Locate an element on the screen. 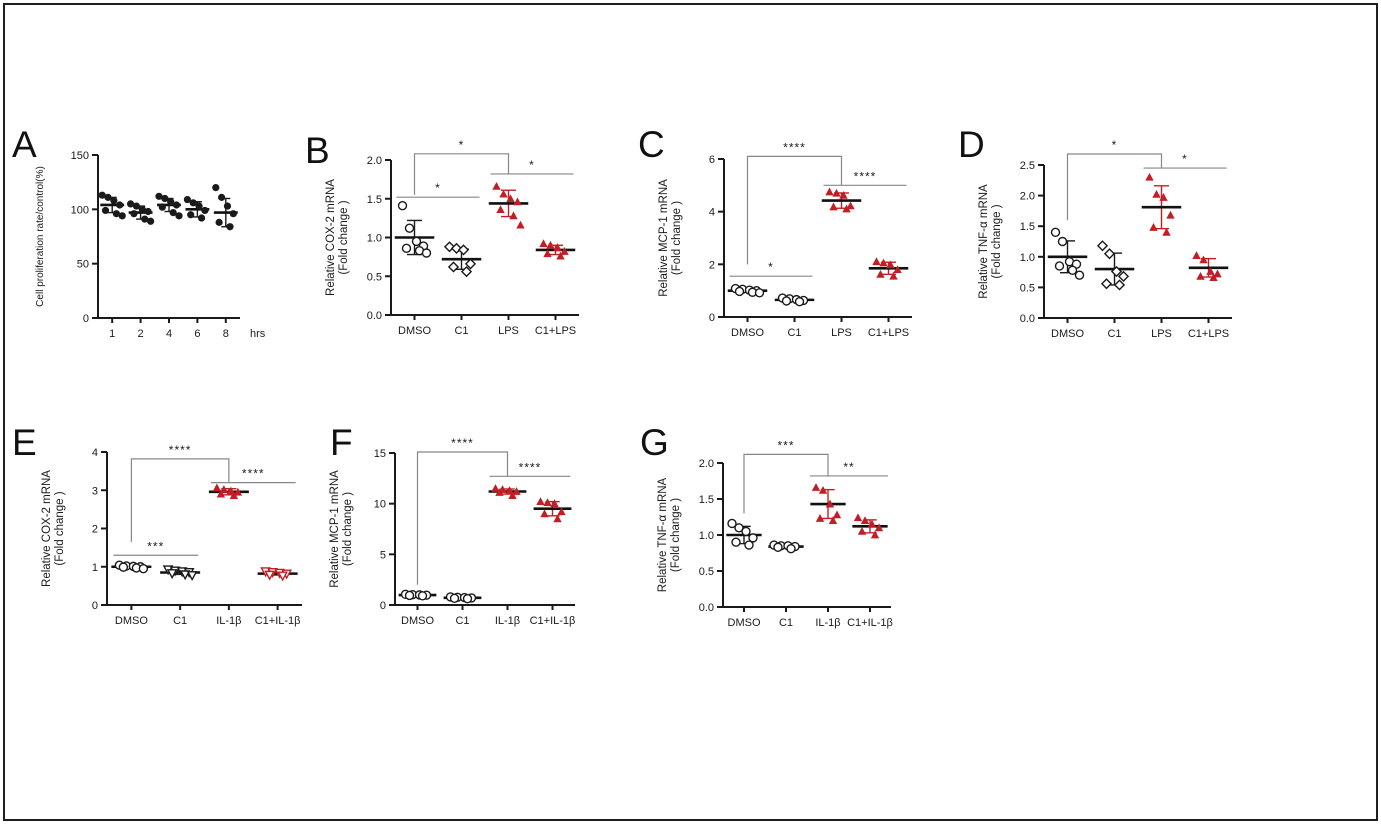 This screenshot has width=1381, height=824. panel-A-label: A is located at coordinates (24, 144).